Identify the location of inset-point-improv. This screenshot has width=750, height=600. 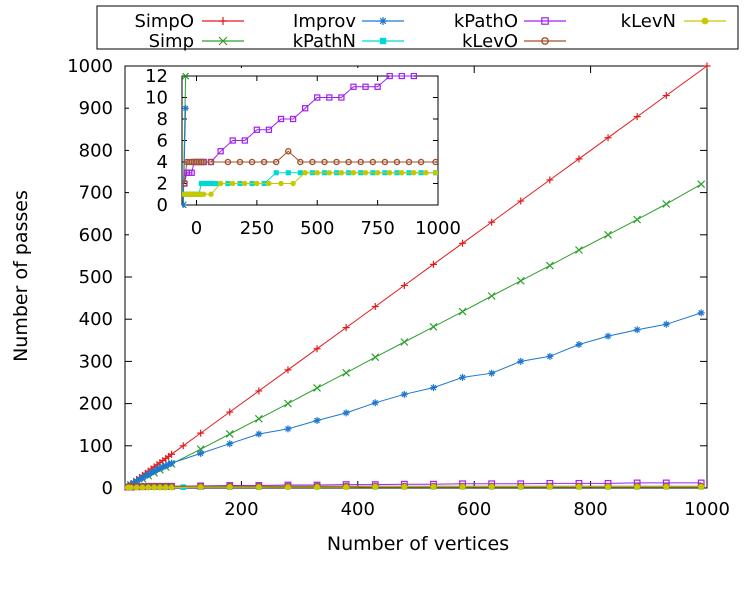
(184, 204).